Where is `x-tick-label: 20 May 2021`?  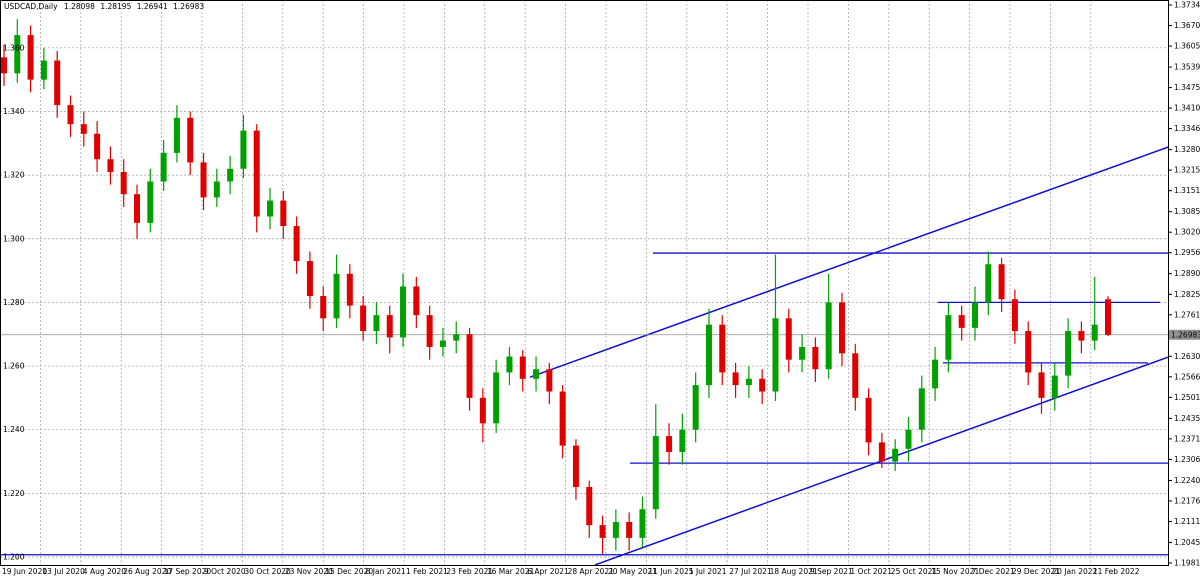 x-tick-label: 20 May 2021 is located at coordinates (632, 571).